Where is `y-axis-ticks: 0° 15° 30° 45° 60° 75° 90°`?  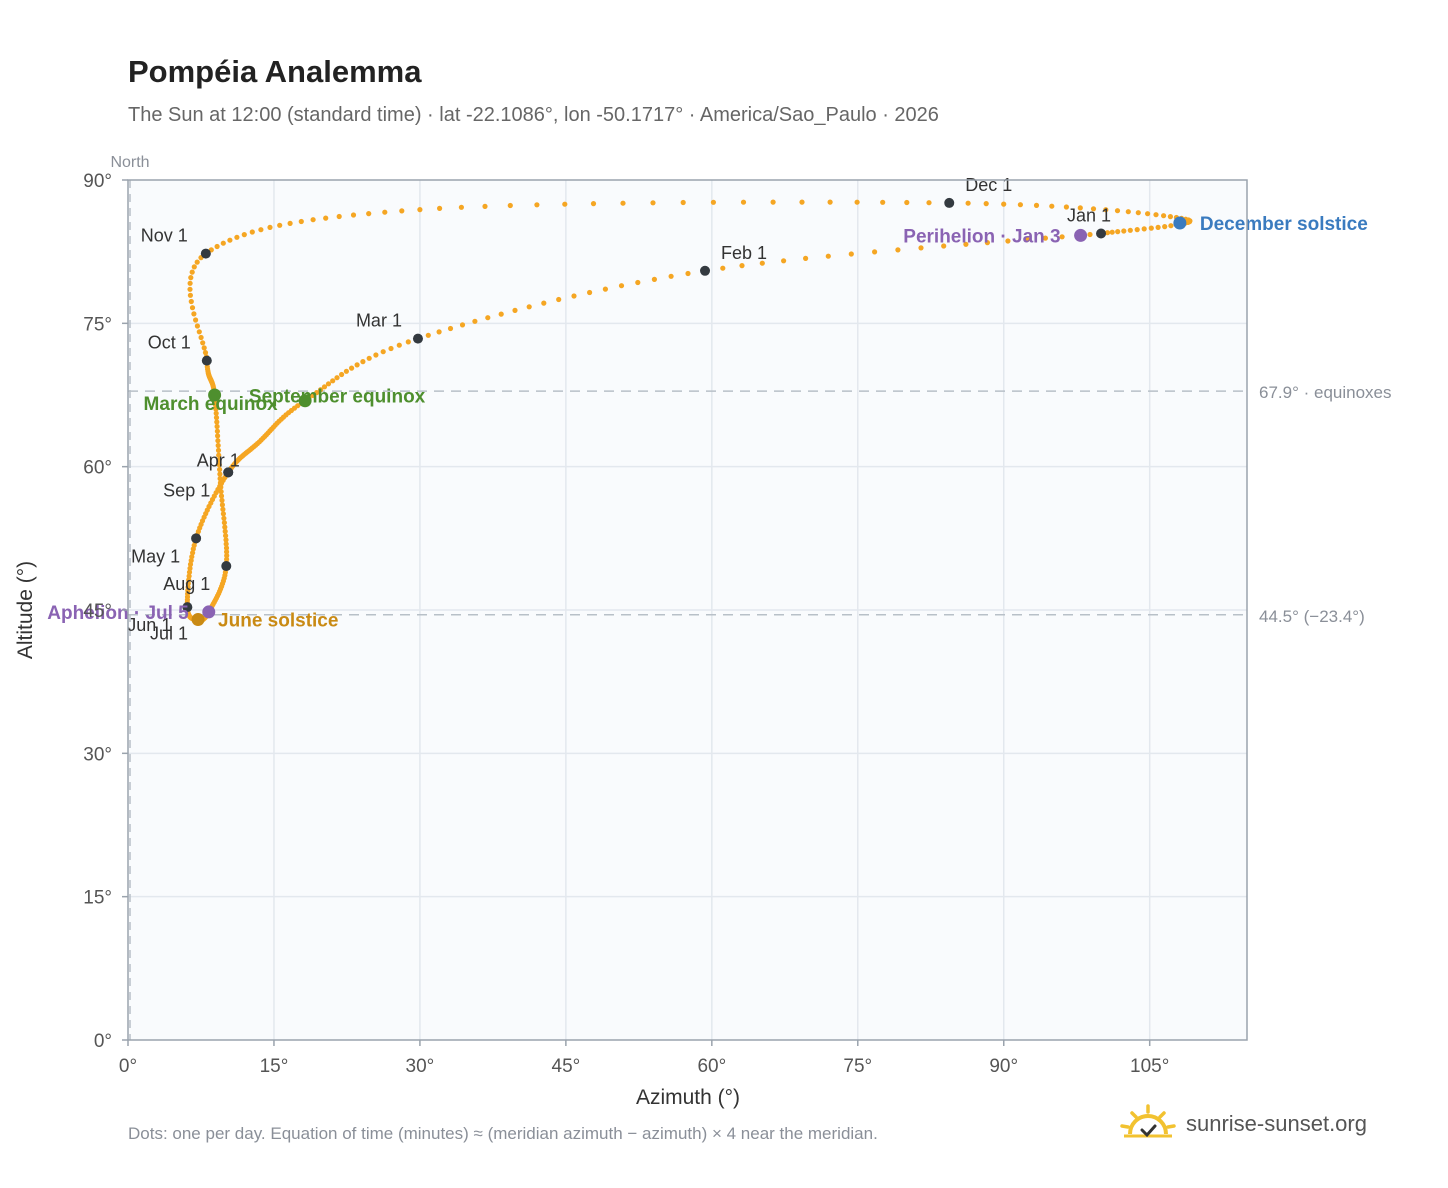 y-axis-ticks: 0° 15° 30° 45° 60° 75° 90° is located at coordinates (105, 611).